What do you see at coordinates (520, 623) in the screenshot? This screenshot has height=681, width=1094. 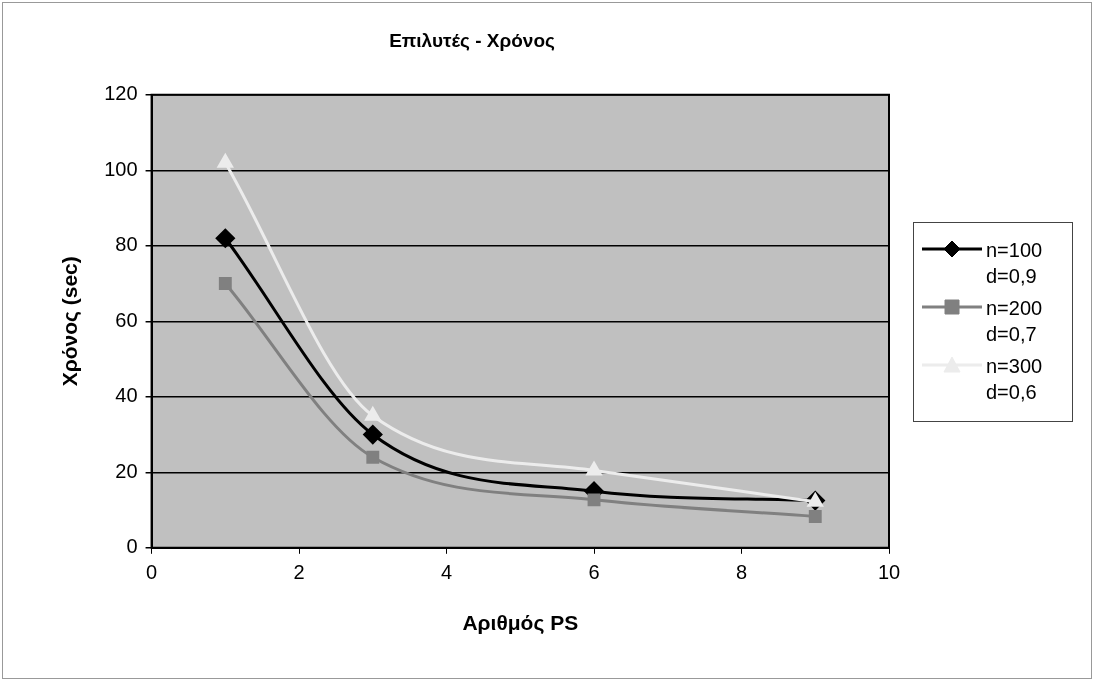 I see `x-axis-title: Αριθμός PS` at bounding box center [520, 623].